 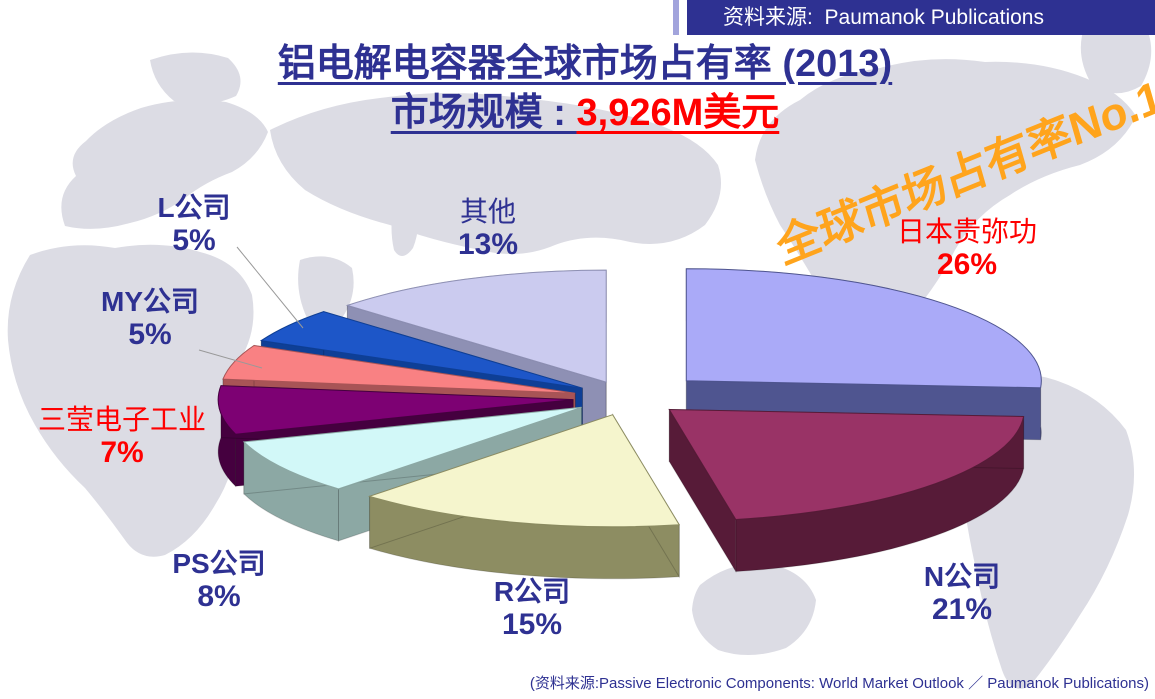 I want to click on pie-slice-N公司, so click(x=846, y=490).